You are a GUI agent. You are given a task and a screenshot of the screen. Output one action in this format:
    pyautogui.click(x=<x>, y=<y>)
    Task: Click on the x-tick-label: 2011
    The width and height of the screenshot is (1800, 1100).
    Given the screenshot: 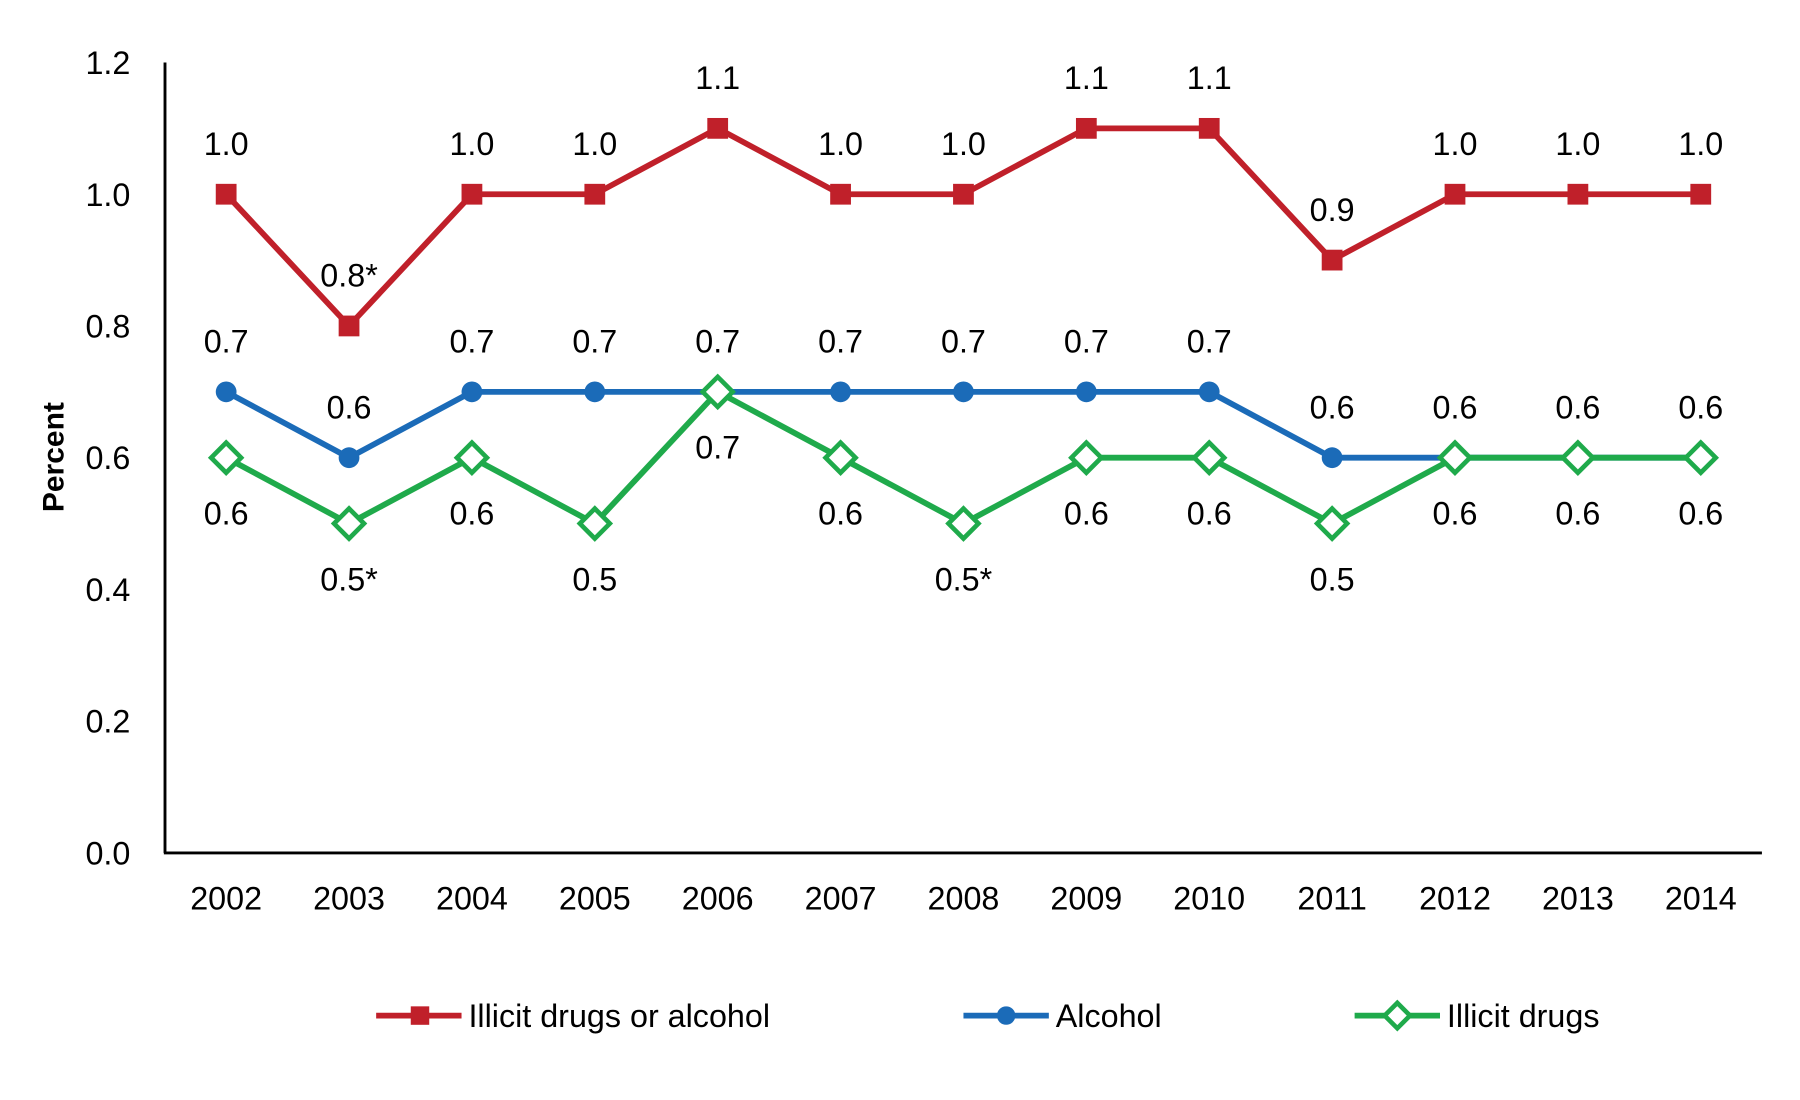 What is the action you would take?
    pyautogui.click(x=1331, y=898)
    